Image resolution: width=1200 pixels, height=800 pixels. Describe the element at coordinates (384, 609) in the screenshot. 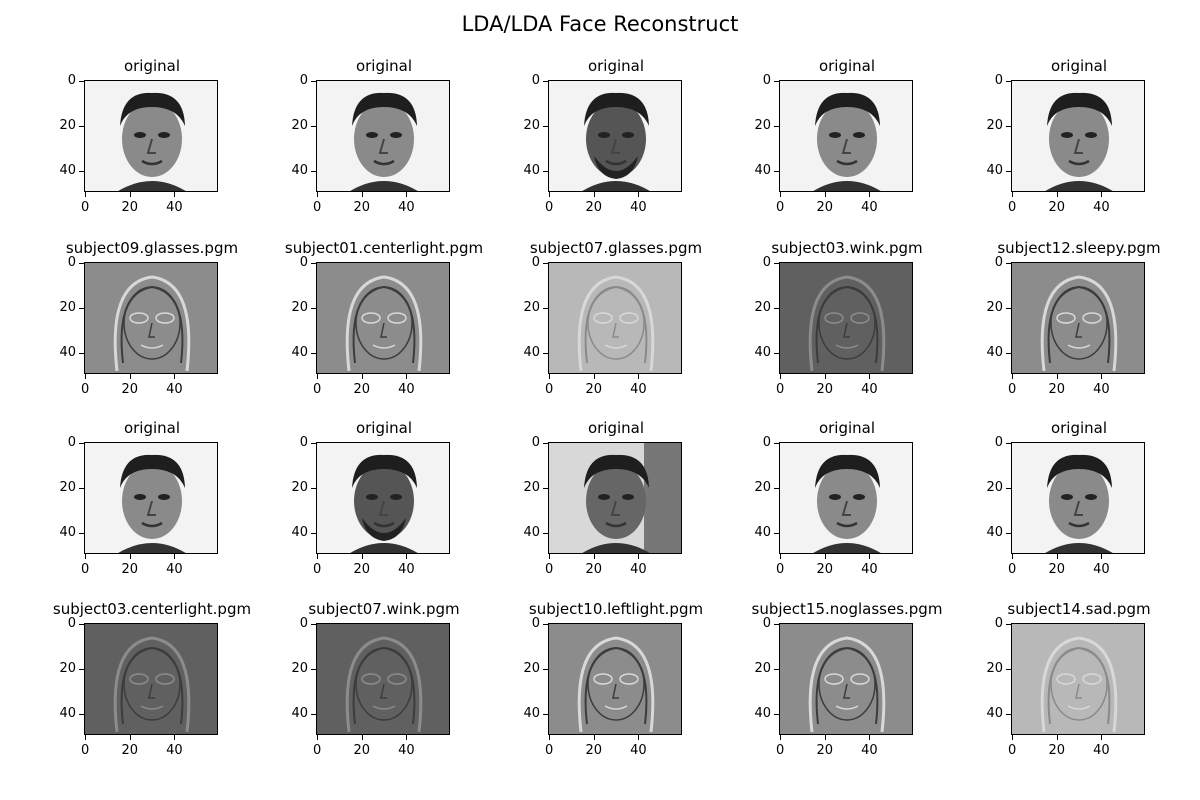

I see `panel-title: subject07.wink.pgm` at that location.